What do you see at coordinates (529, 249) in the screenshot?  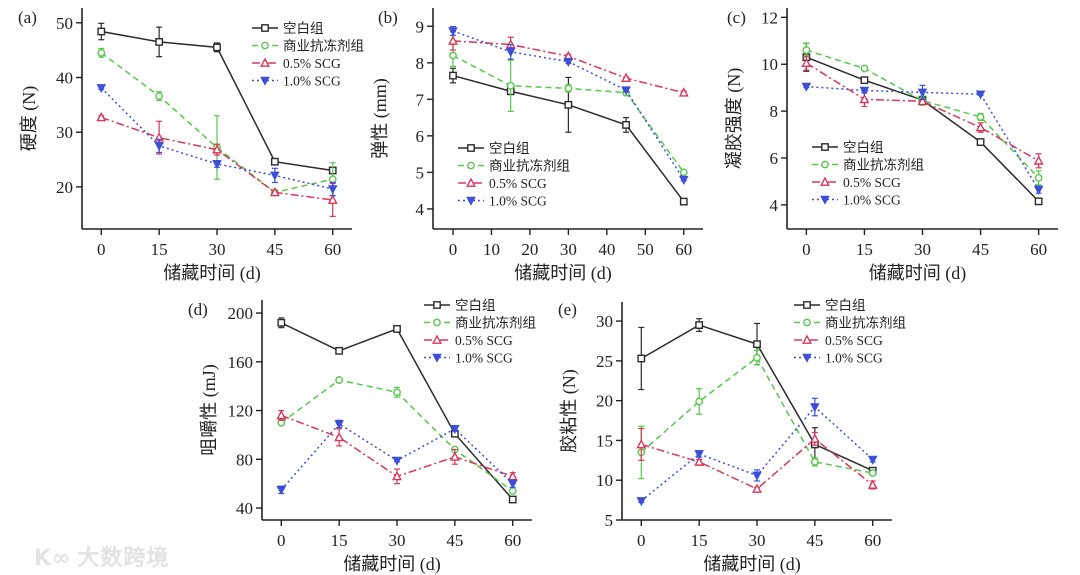 I see `x-tick-label: 20` at bounding box center [529, 249].